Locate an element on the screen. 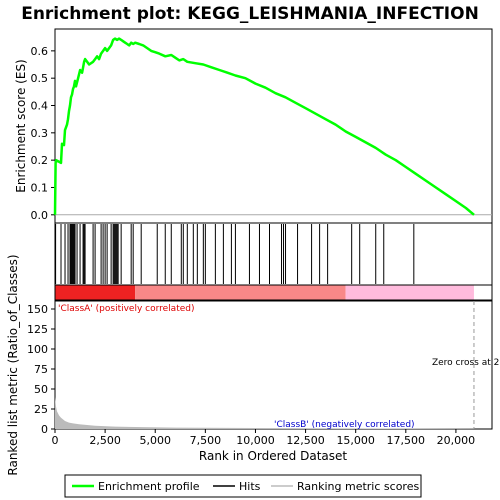 Image resolution: width=500 pixels, height=500 pixels. rank-color-bar is located at coordinates (273, 292).